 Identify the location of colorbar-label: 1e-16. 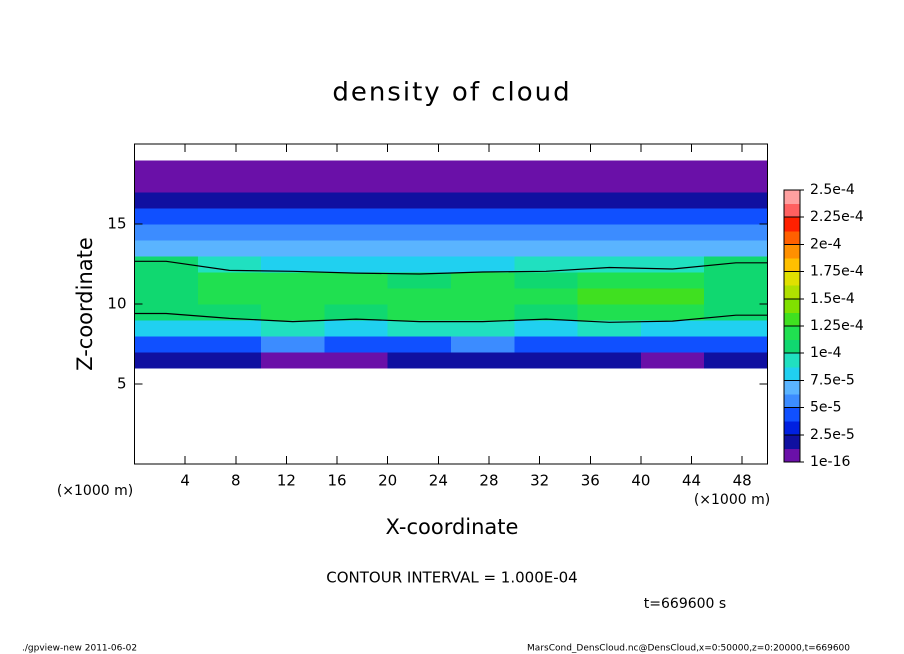
(830, 462).